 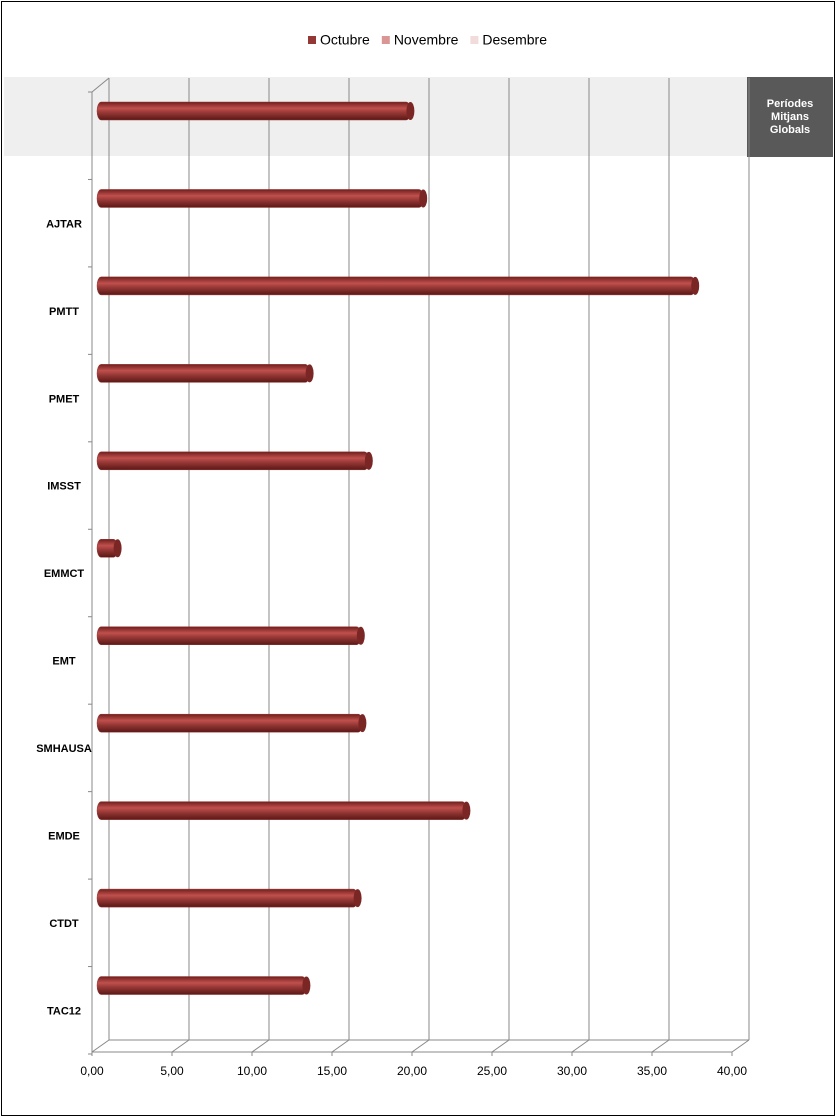 I want to click on y-tick-label: EMMCT, so click(x=64, y=574).